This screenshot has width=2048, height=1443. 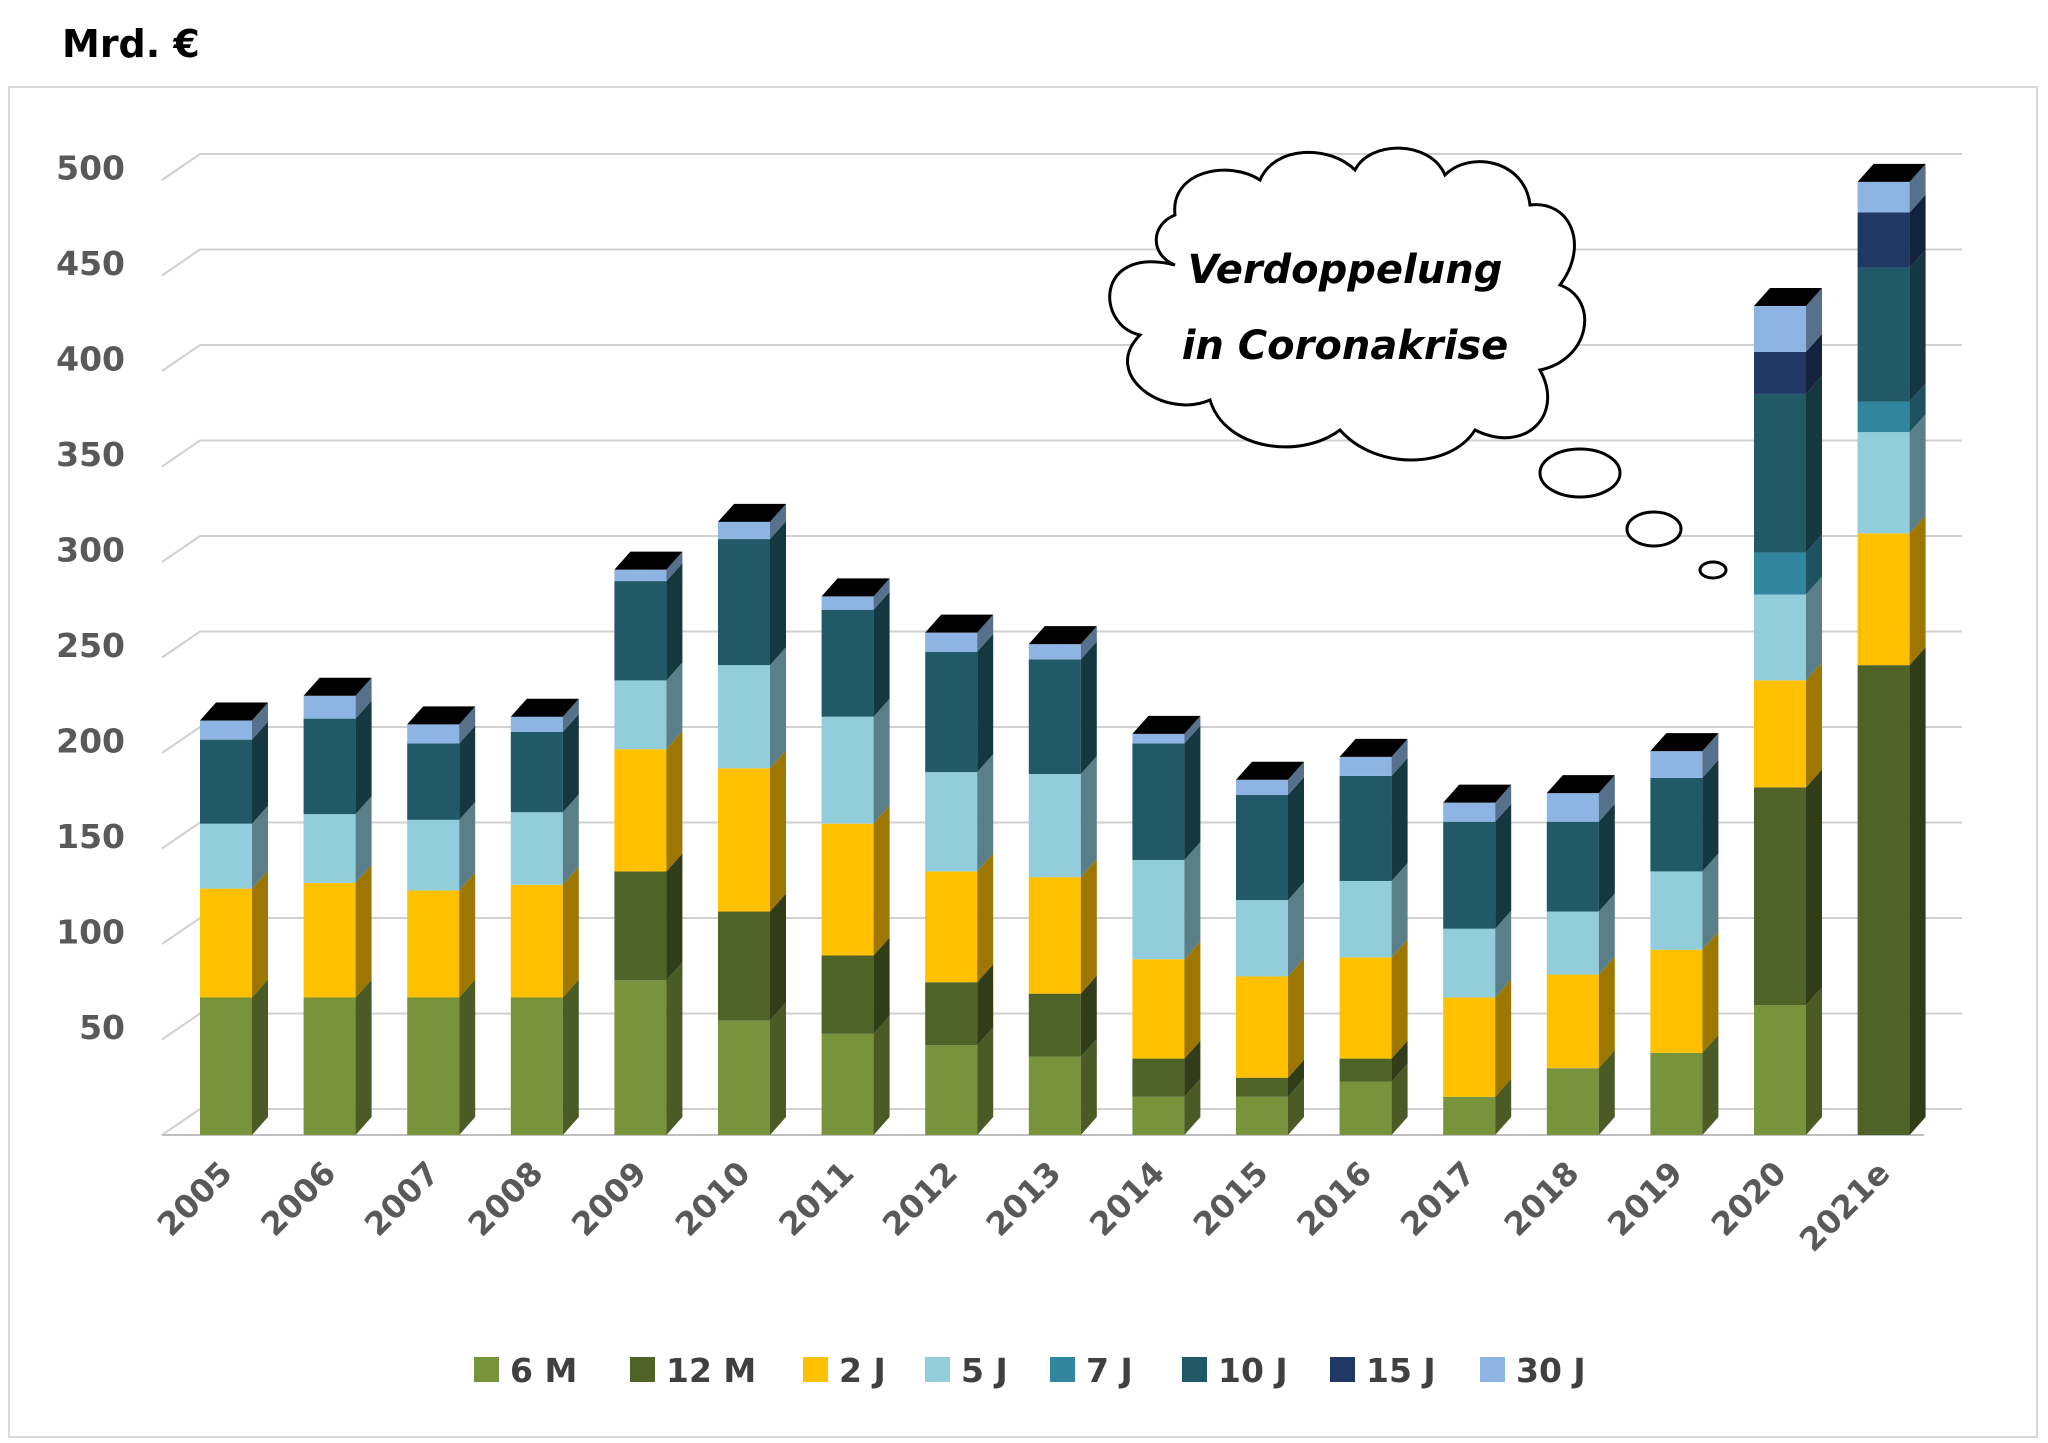 I want to click on legend-label: 12 M, so click(x=711, y=1370).